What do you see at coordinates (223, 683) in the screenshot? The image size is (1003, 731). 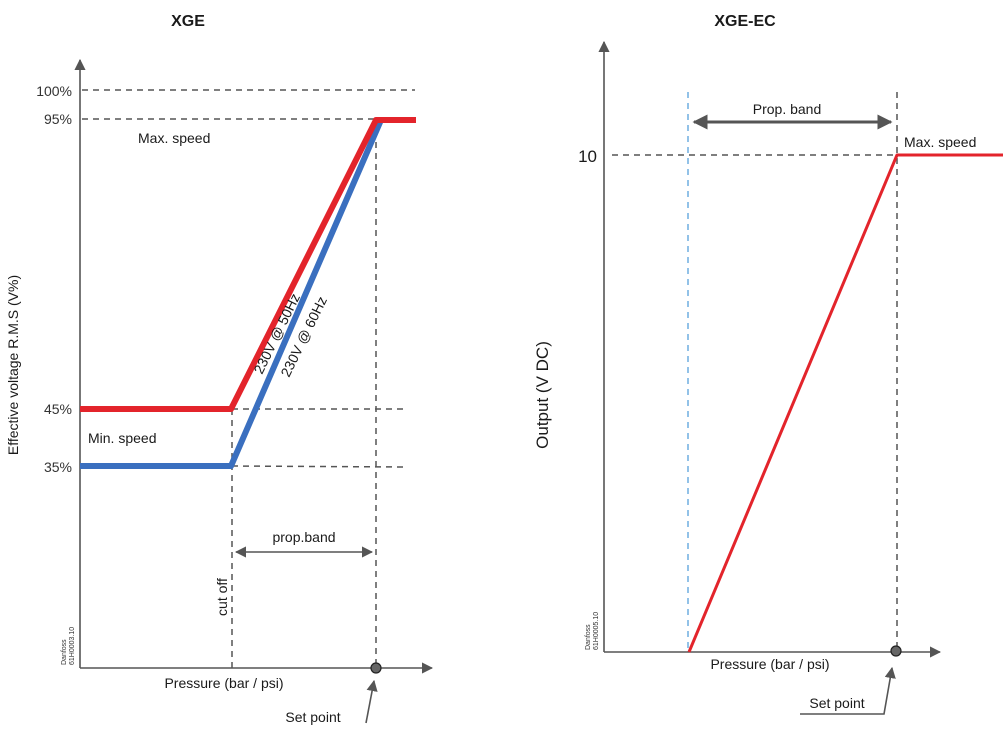 I see `xge-x-axis-label: Pressure (bar / psi)` at bounding box center [223, 683].